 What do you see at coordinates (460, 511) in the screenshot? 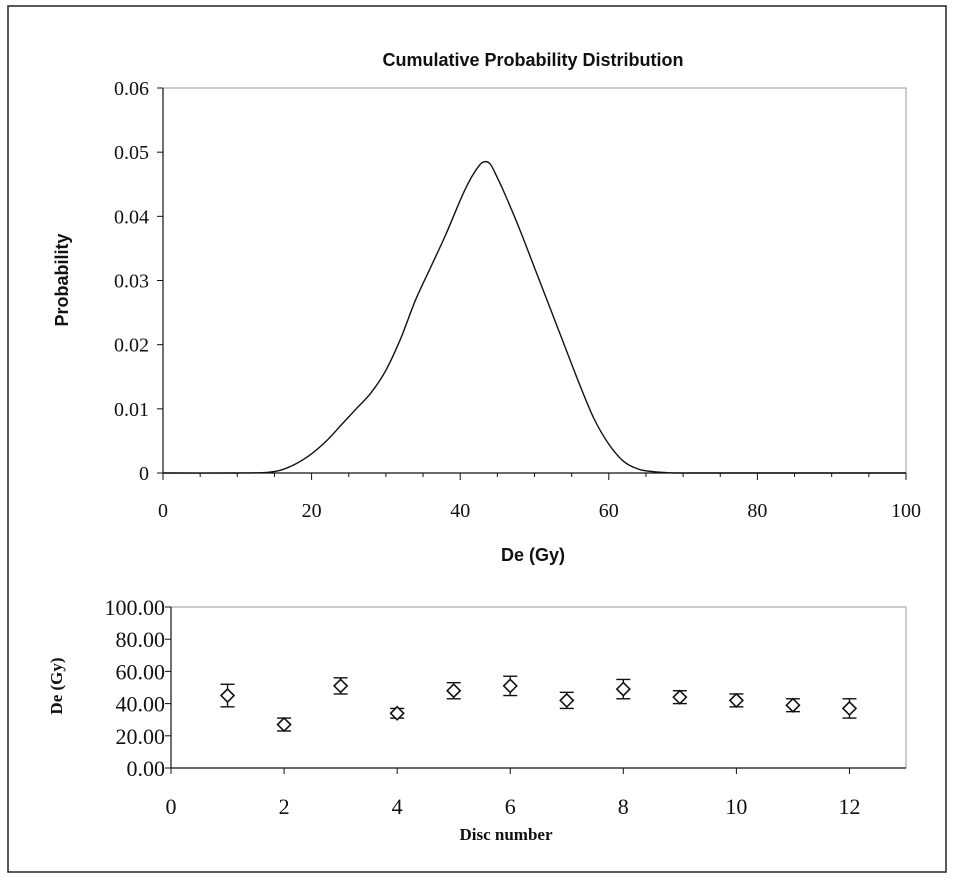
I see `x-tick-label: 40` at bounding box center [460, 511].